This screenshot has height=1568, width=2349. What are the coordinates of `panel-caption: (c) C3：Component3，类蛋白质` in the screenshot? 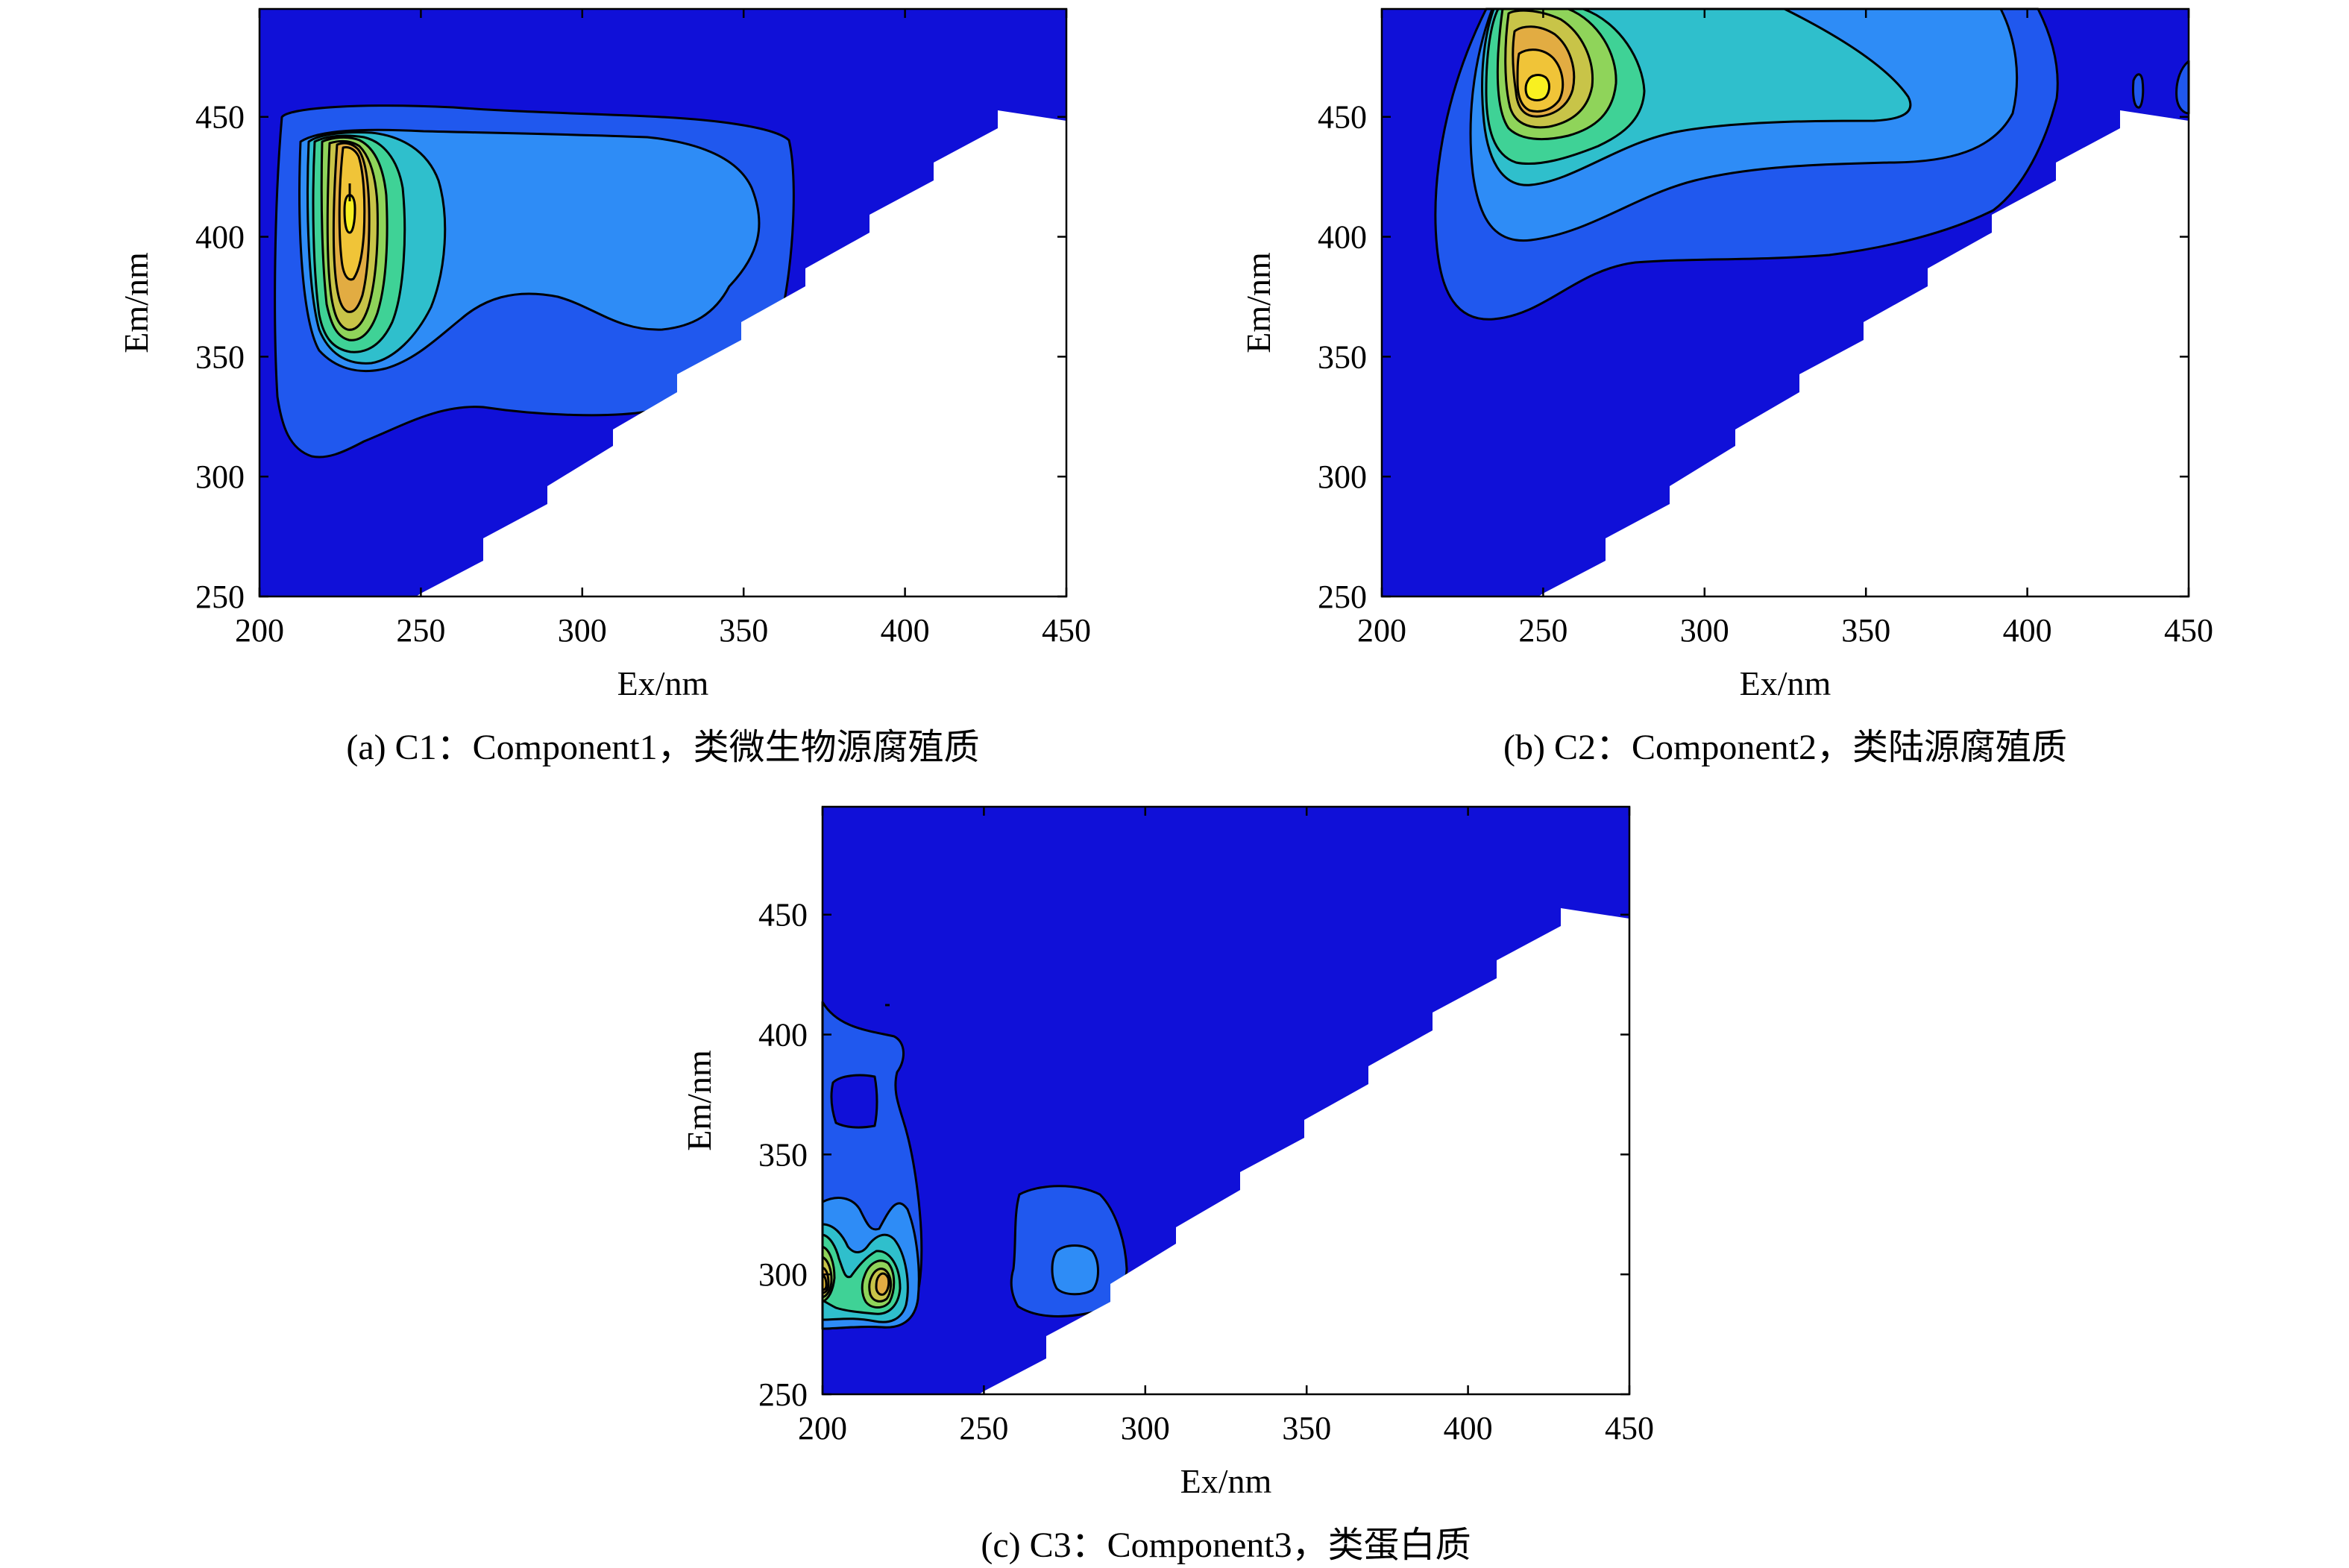 It's located at (1226, 1545).